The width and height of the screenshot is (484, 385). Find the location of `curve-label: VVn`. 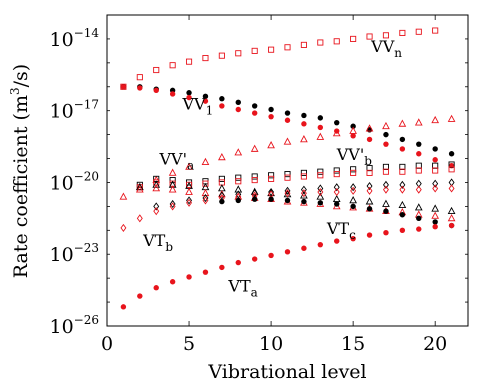

curve-label: VVn is located at coordinates (386, 48).